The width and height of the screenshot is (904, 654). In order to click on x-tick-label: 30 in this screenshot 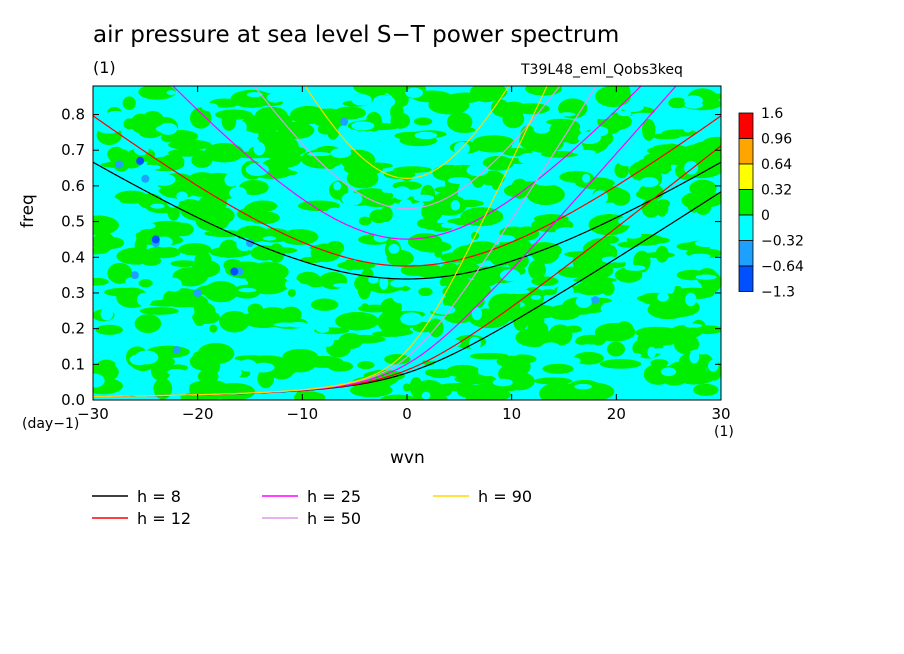, I will do `click(720, 414)`.